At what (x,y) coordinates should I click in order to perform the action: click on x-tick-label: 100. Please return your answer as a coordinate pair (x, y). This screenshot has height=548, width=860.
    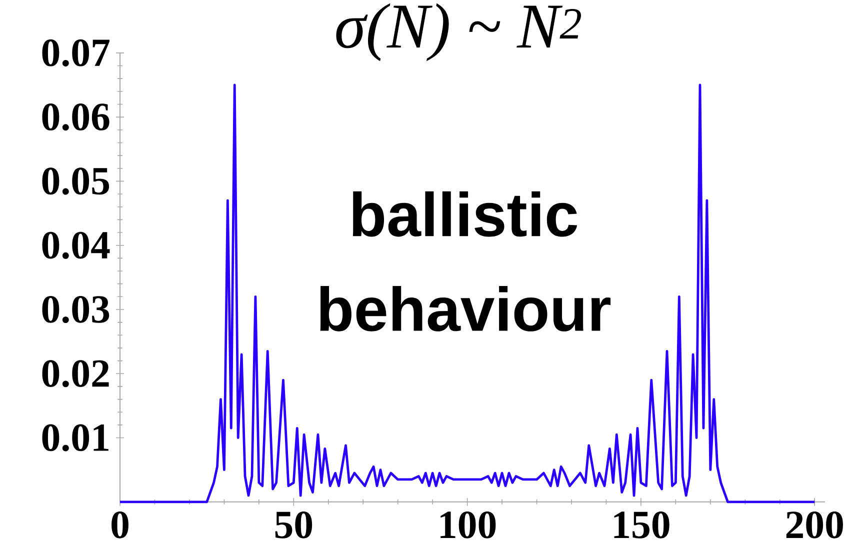
    Looking at the image, I should click on (468, 524).